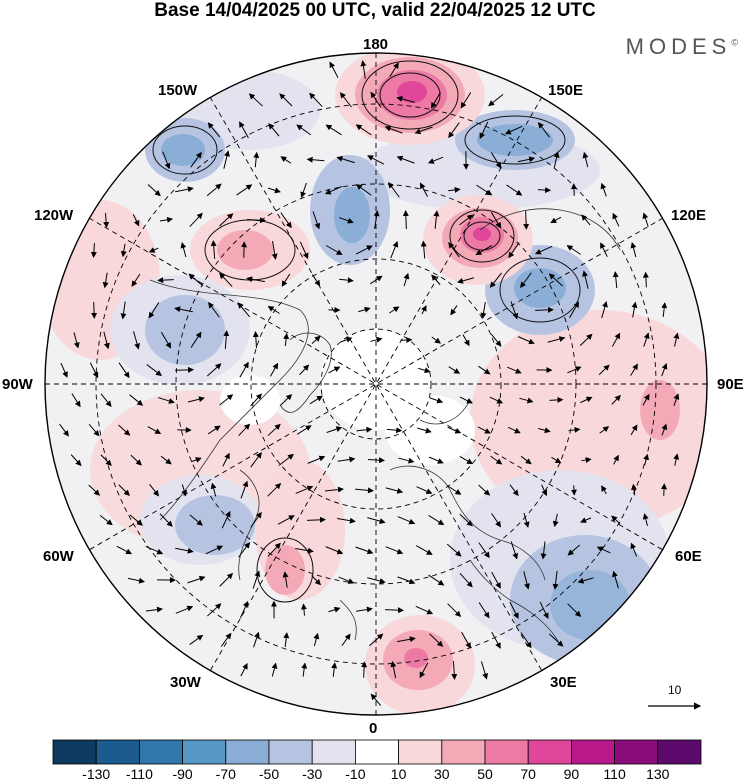 The width and height of the screenshot is (750, 783). Describe the element at coordinates (96, 774) in the screenshot. I see `colorbar-tick-label: -130` at that location.